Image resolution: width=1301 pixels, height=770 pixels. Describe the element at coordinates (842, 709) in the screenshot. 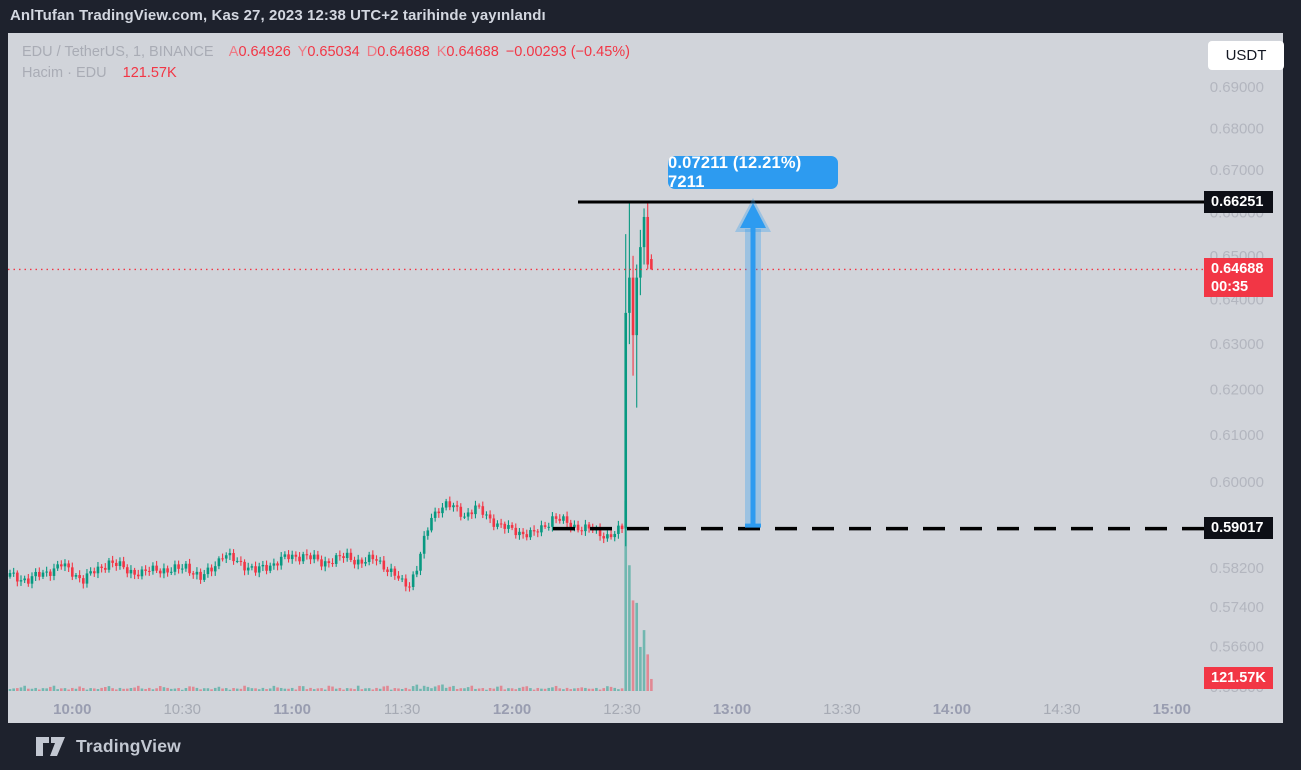

I see `time-tick-label: 13:30` at that location.